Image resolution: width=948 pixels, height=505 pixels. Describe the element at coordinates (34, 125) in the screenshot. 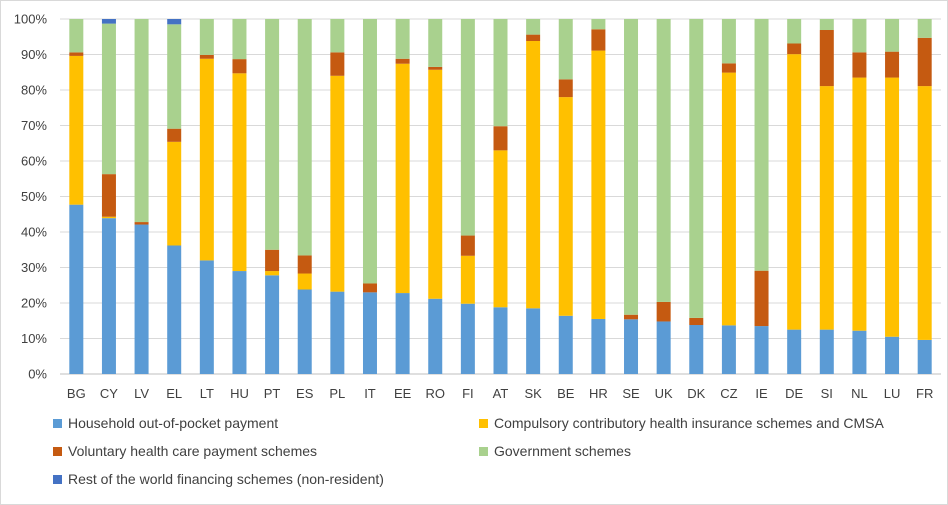

I see `y-tick-label: 70%` at that location.